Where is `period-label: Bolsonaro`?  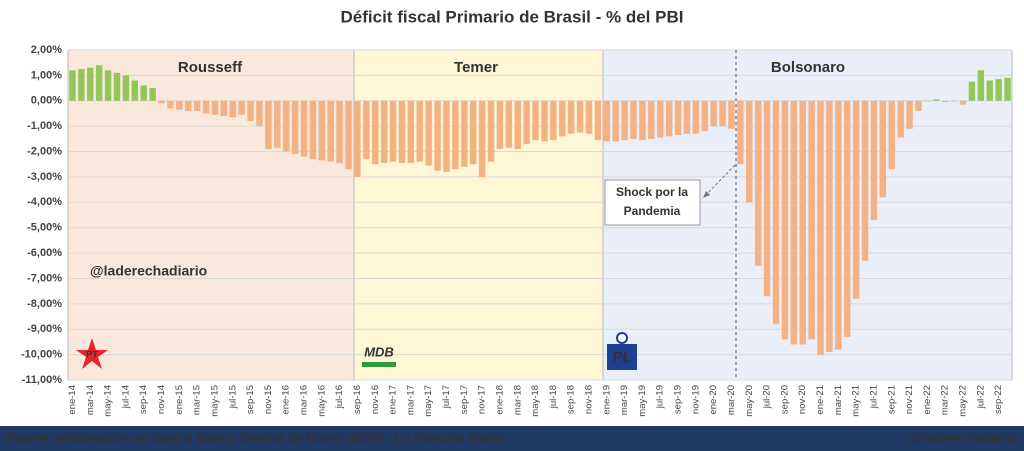
period-label: Bolsonaro is located at coordinates (808, 67).